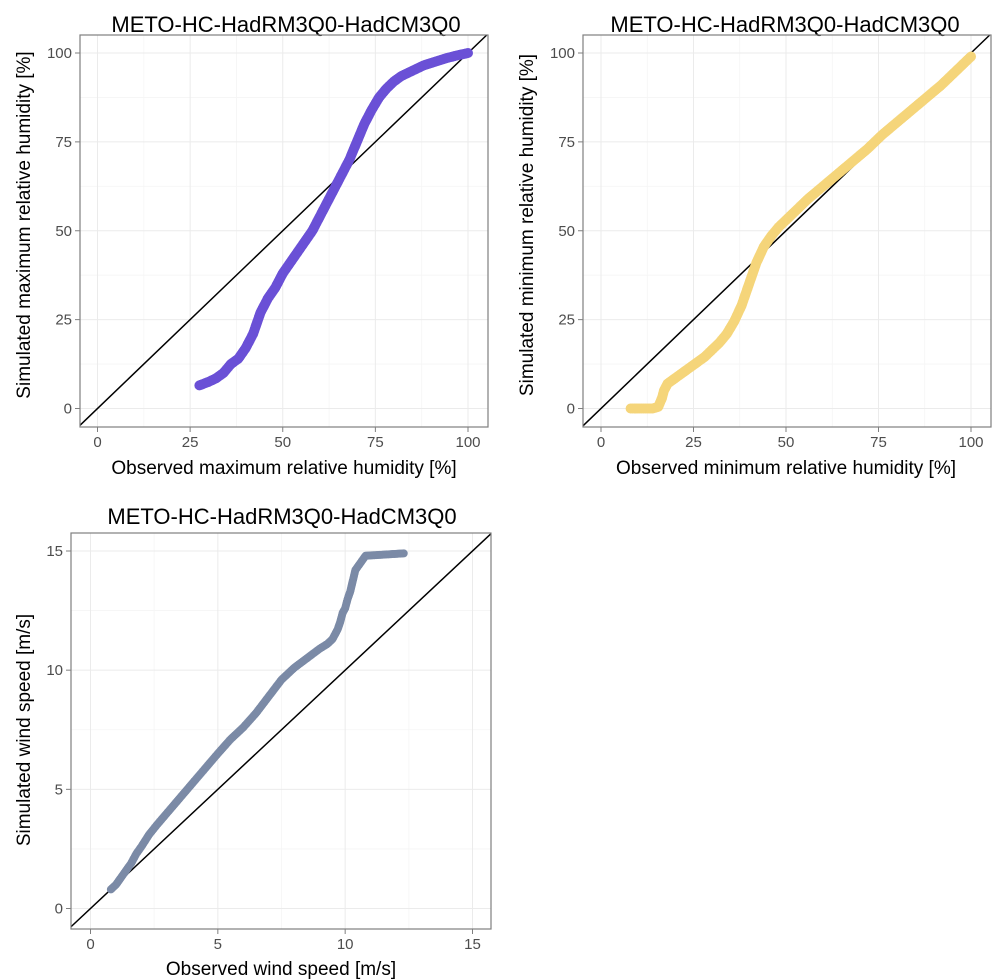 This screenshot has height=979, width=1005. I want to click on y-tick-label: 10, so click(54, 670).